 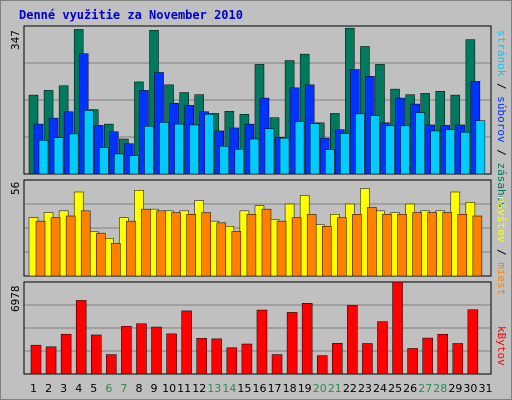 I want to click on top-bar-stránok-17, so click(x=284, y=156).